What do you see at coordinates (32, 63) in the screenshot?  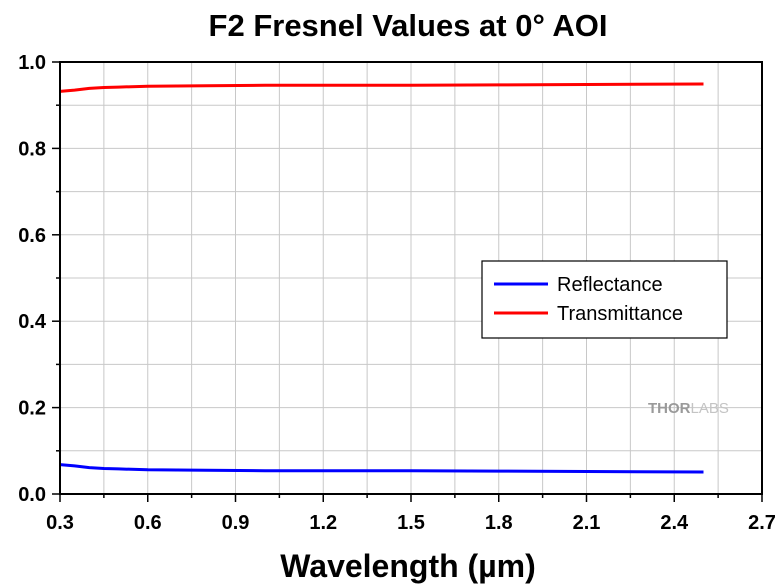 I see `y-tick-label: 1.0` at bounding box center [32, 63].